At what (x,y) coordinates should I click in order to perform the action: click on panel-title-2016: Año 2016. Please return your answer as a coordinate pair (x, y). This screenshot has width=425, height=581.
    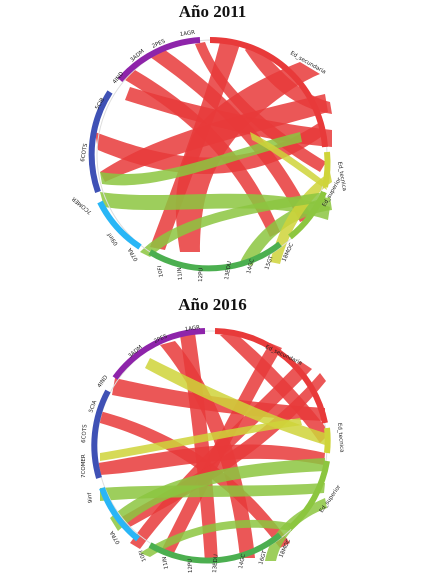
    Looking at the image, I should click on (212, 304).